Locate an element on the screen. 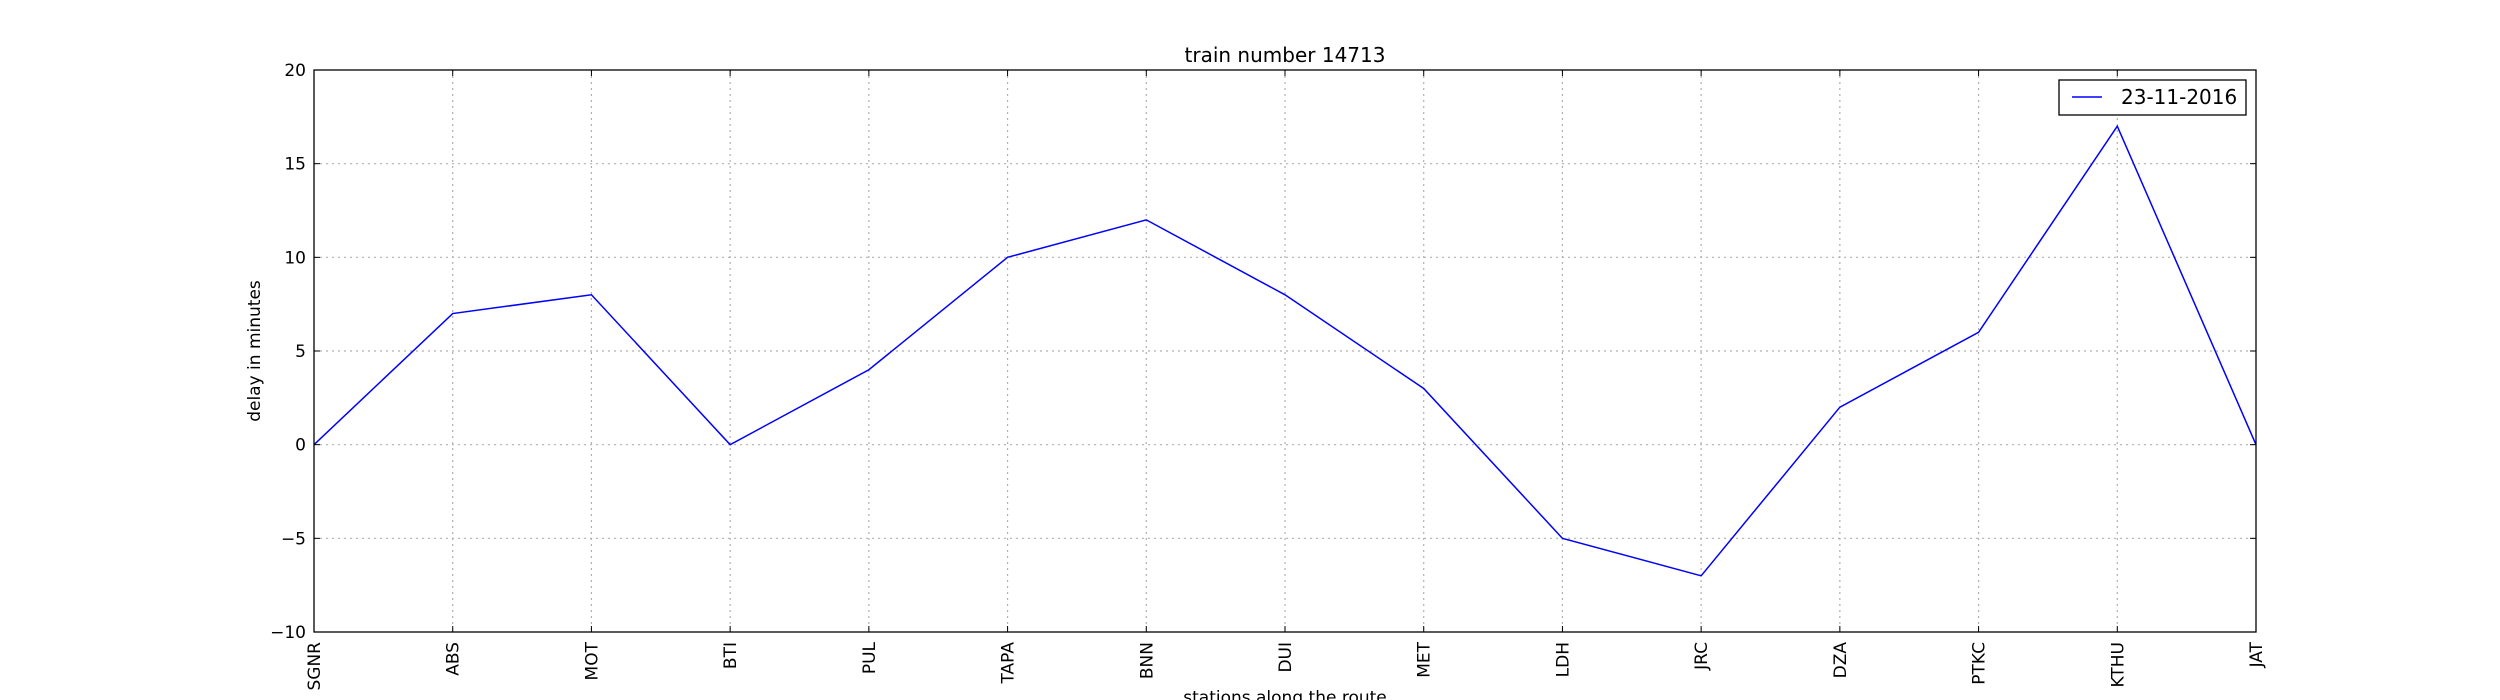  x-tick-label: BNN is located at coordinates (1147, 660).